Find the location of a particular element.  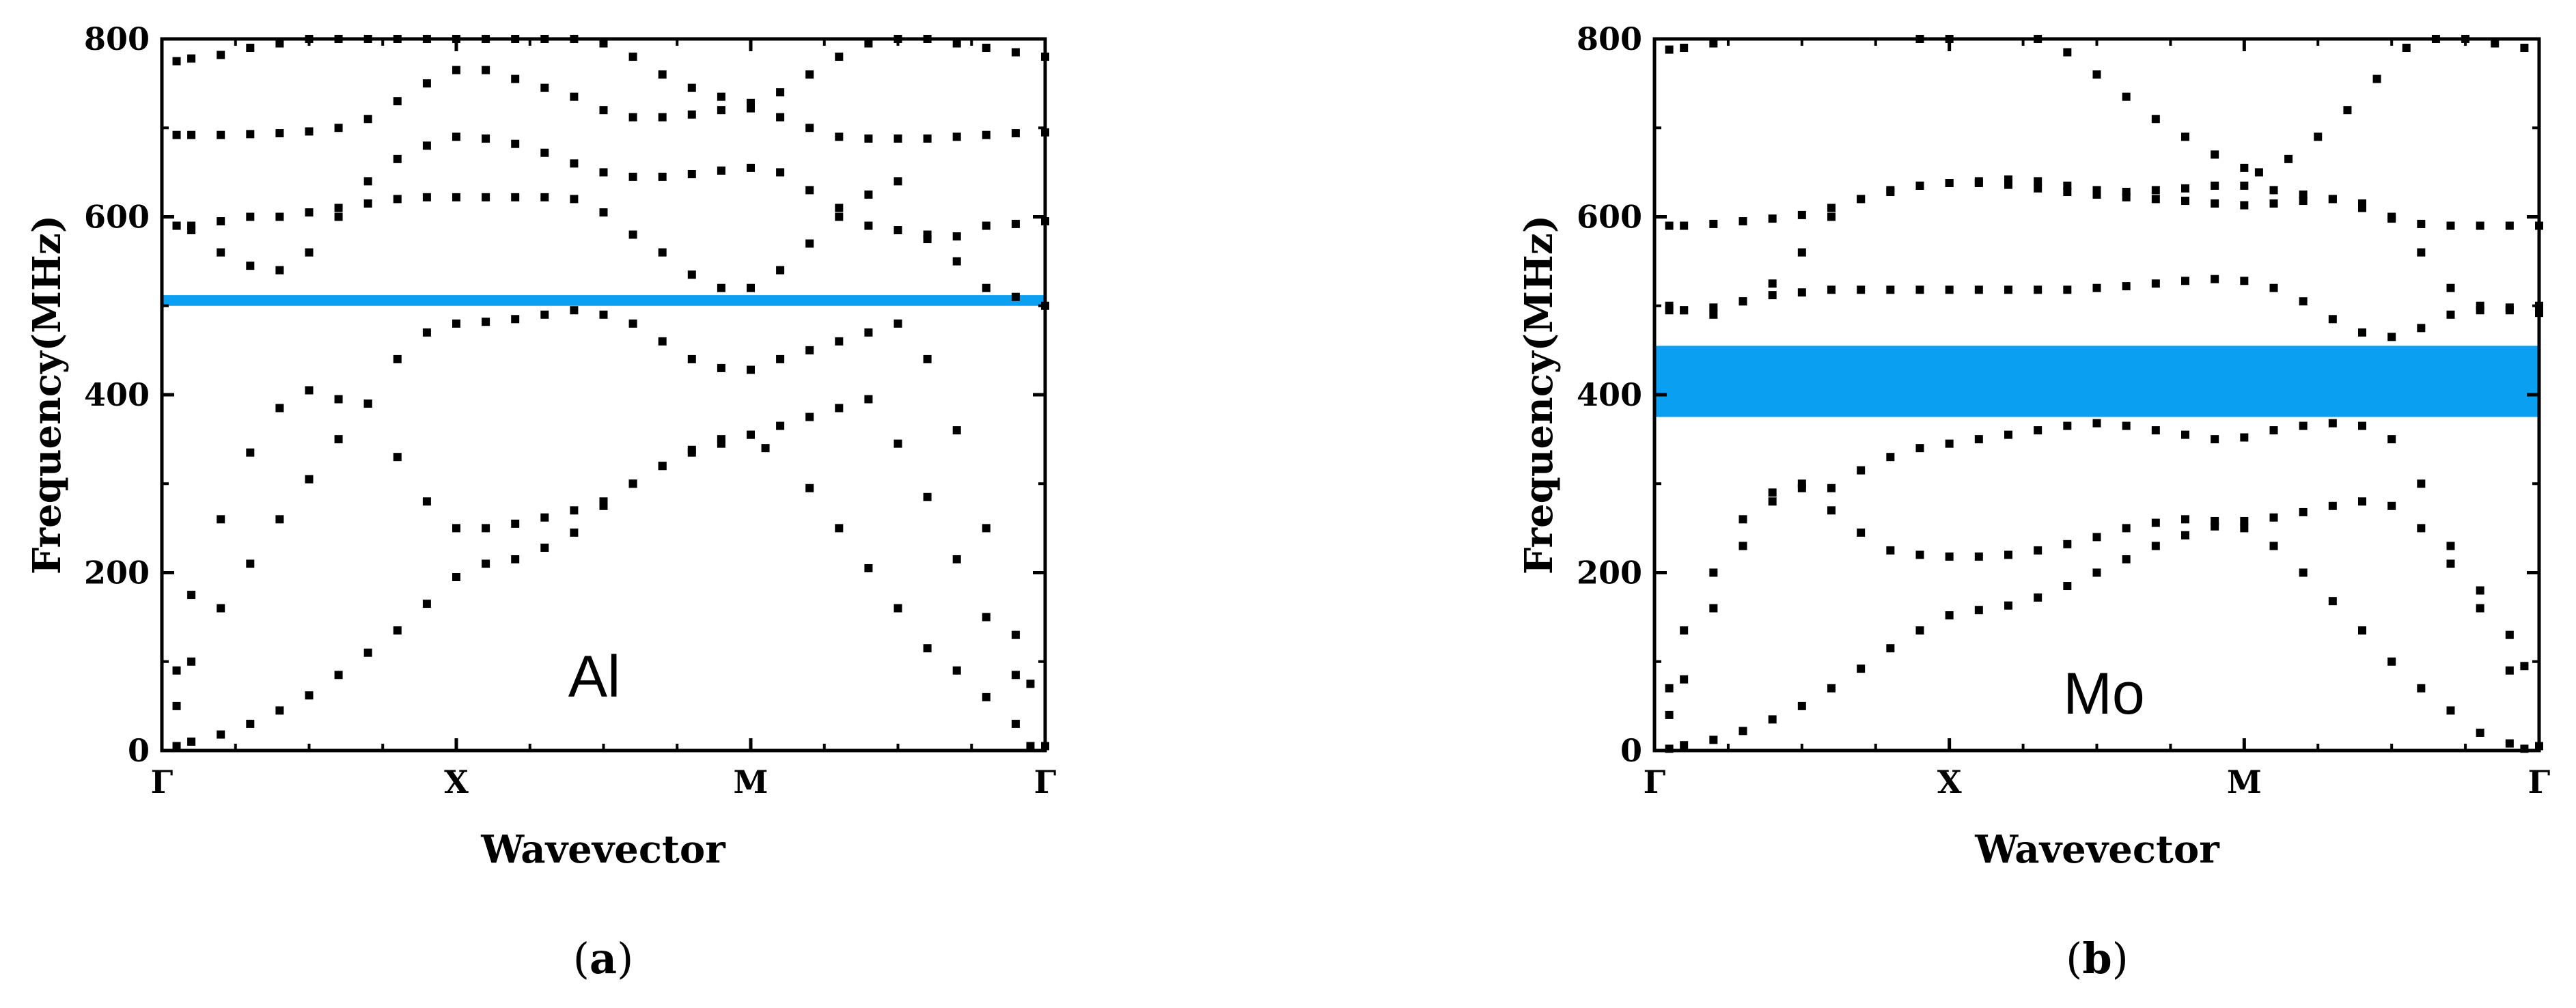

x-tick-label: Γ is located at coordinates (162, 782).